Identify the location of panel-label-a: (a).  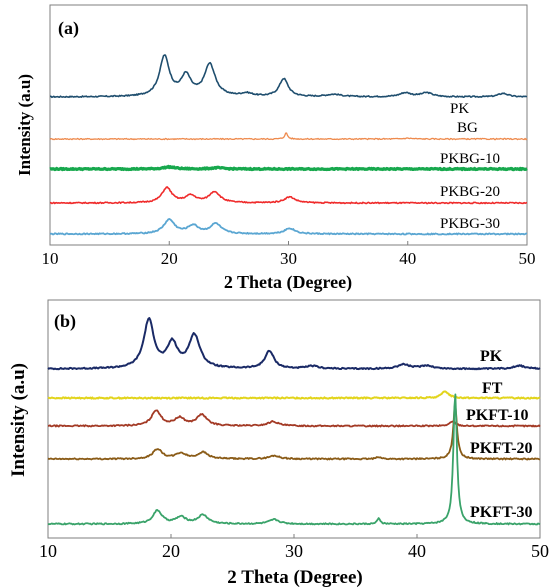
(68, 28).